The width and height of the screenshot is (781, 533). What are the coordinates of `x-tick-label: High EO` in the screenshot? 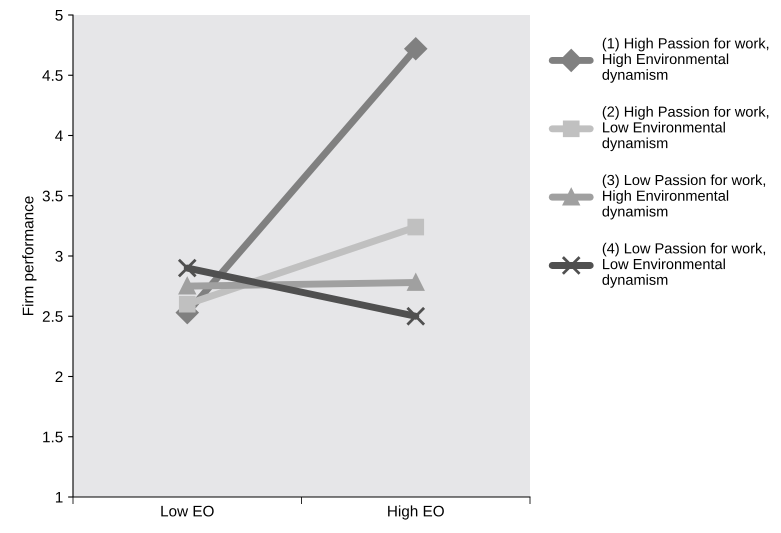 It's located at (416, 512).